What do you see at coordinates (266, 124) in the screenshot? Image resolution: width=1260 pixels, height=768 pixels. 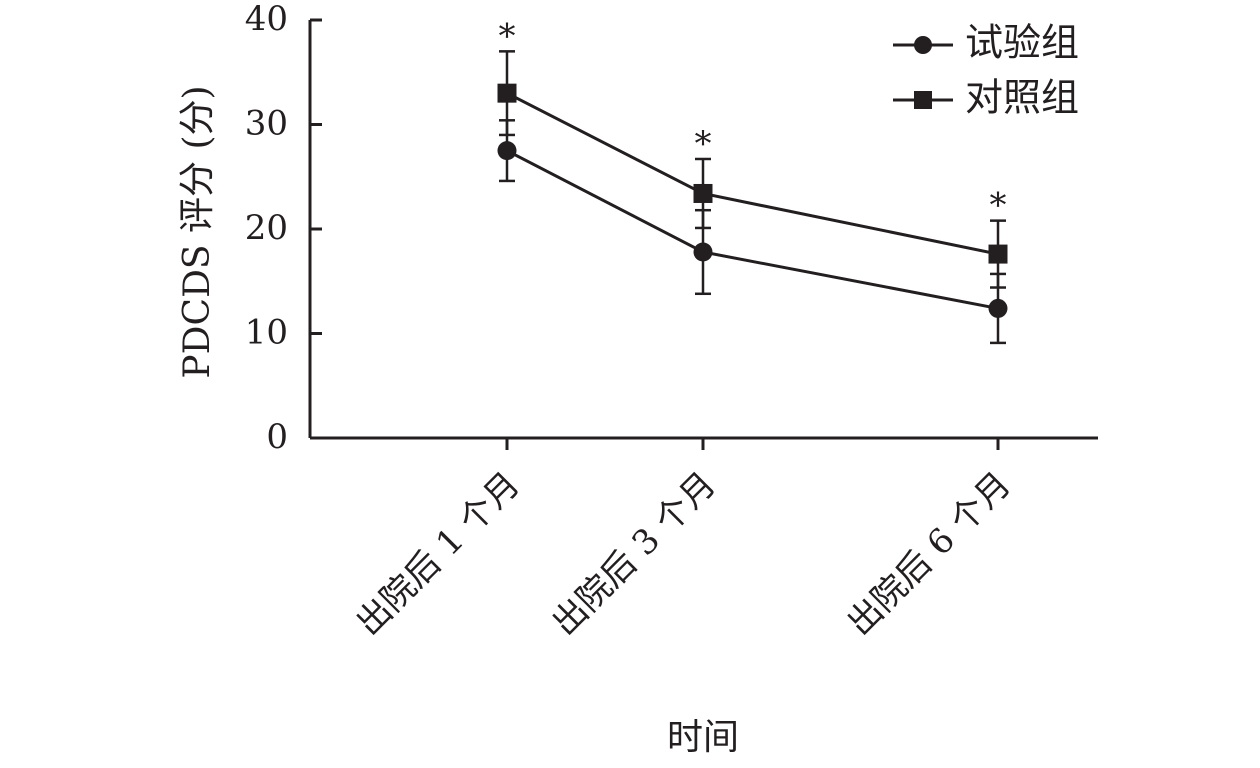 I see `y-tick-label: 30` at bounding box center [266, 124].